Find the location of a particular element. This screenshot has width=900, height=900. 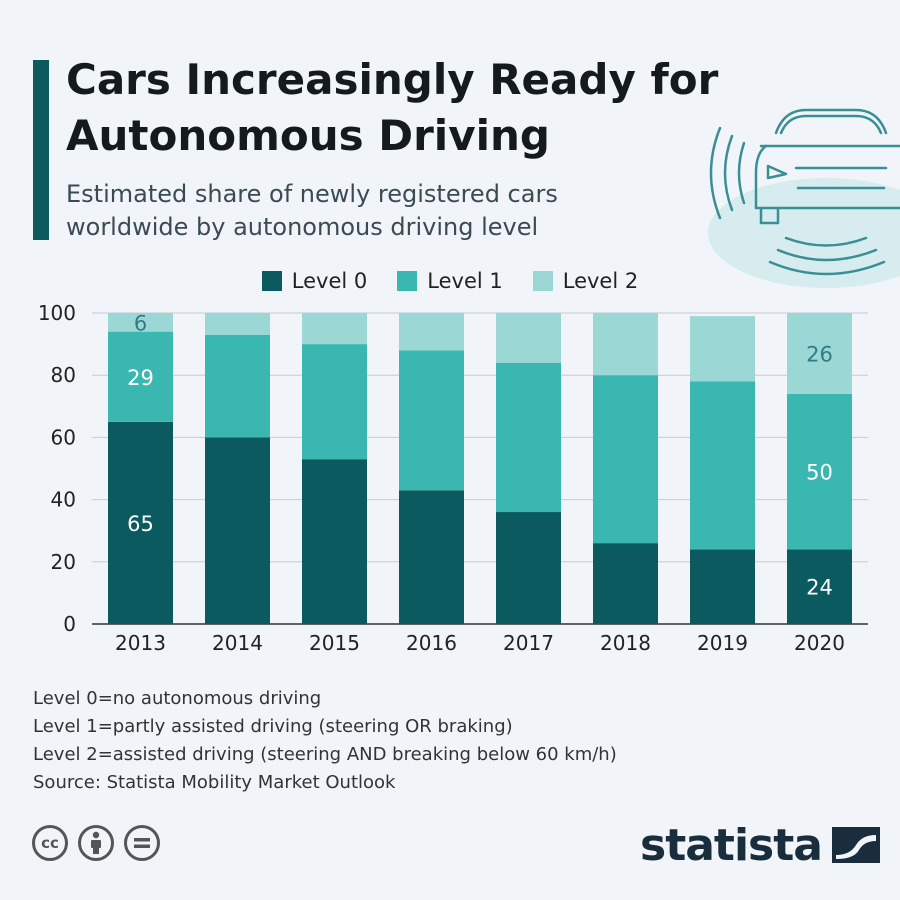

chart-legend: Level 0 Level 1 Level 2 is located at coordinates (450, 281).